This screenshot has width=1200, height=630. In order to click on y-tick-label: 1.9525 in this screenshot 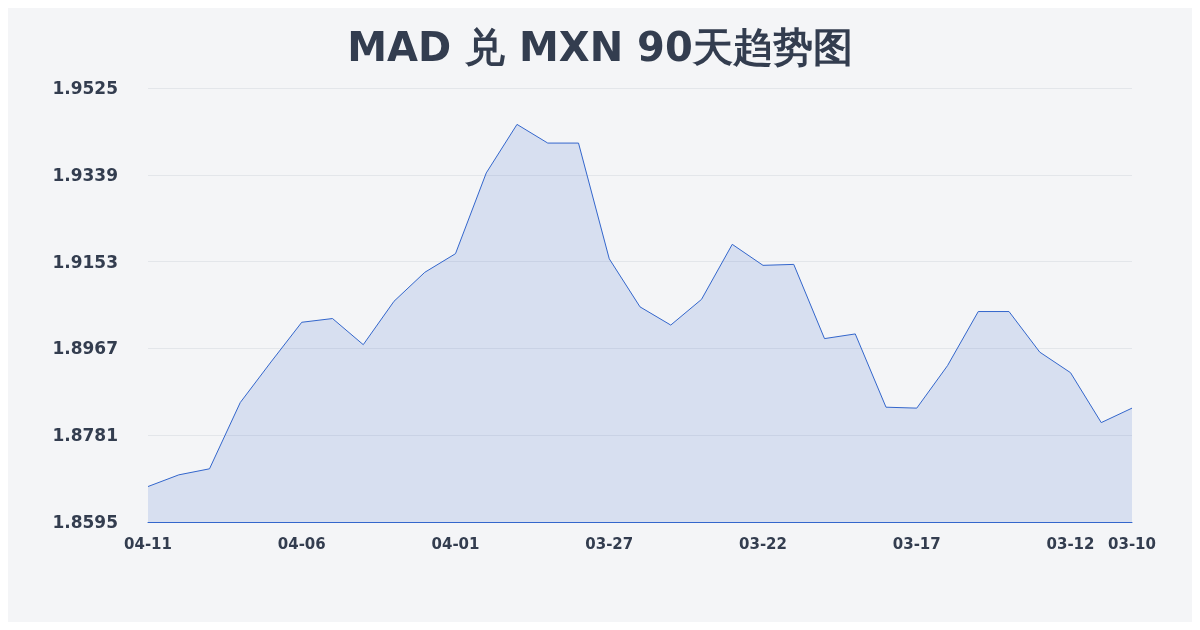, I will do `click(85, 88)`.